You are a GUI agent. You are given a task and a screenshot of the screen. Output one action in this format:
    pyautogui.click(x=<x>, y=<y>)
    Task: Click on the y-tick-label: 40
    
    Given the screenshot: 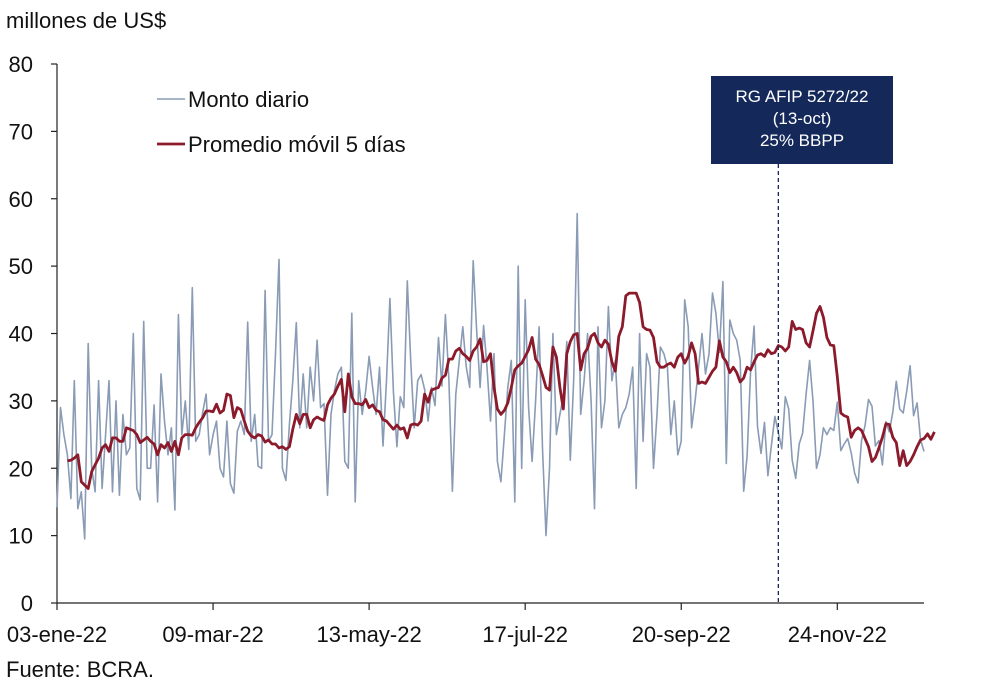 What is the action you would take?
    pyautogui.click(x=21, y=334)
    